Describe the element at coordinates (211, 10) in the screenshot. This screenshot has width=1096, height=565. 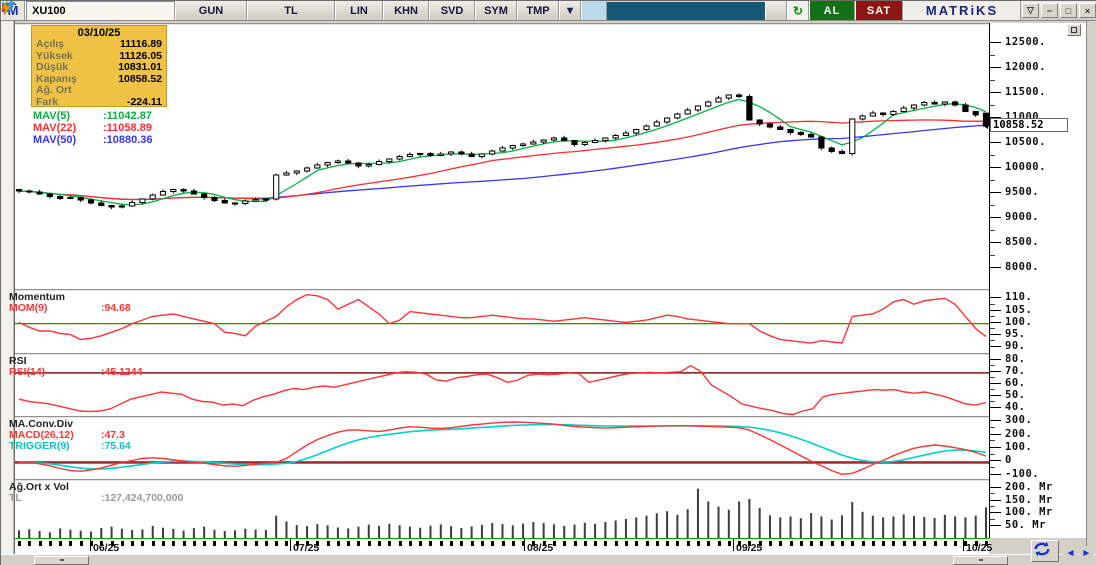
I see `period-button: GUN` at that location.